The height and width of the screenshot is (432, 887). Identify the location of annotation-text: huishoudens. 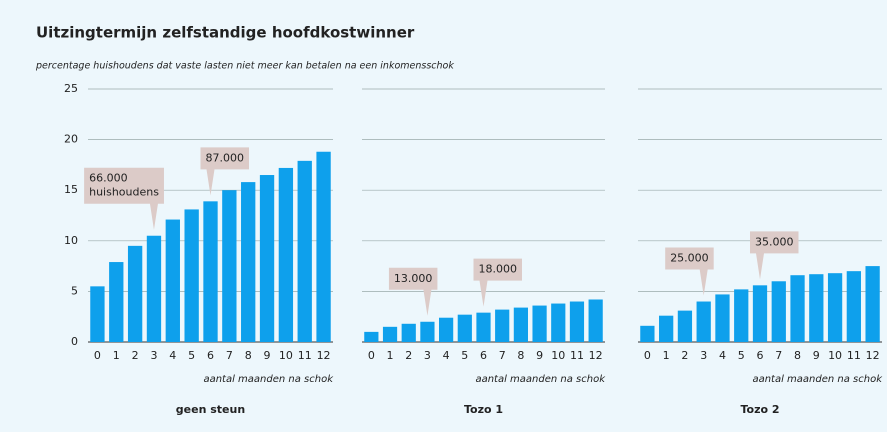
(124, 192).